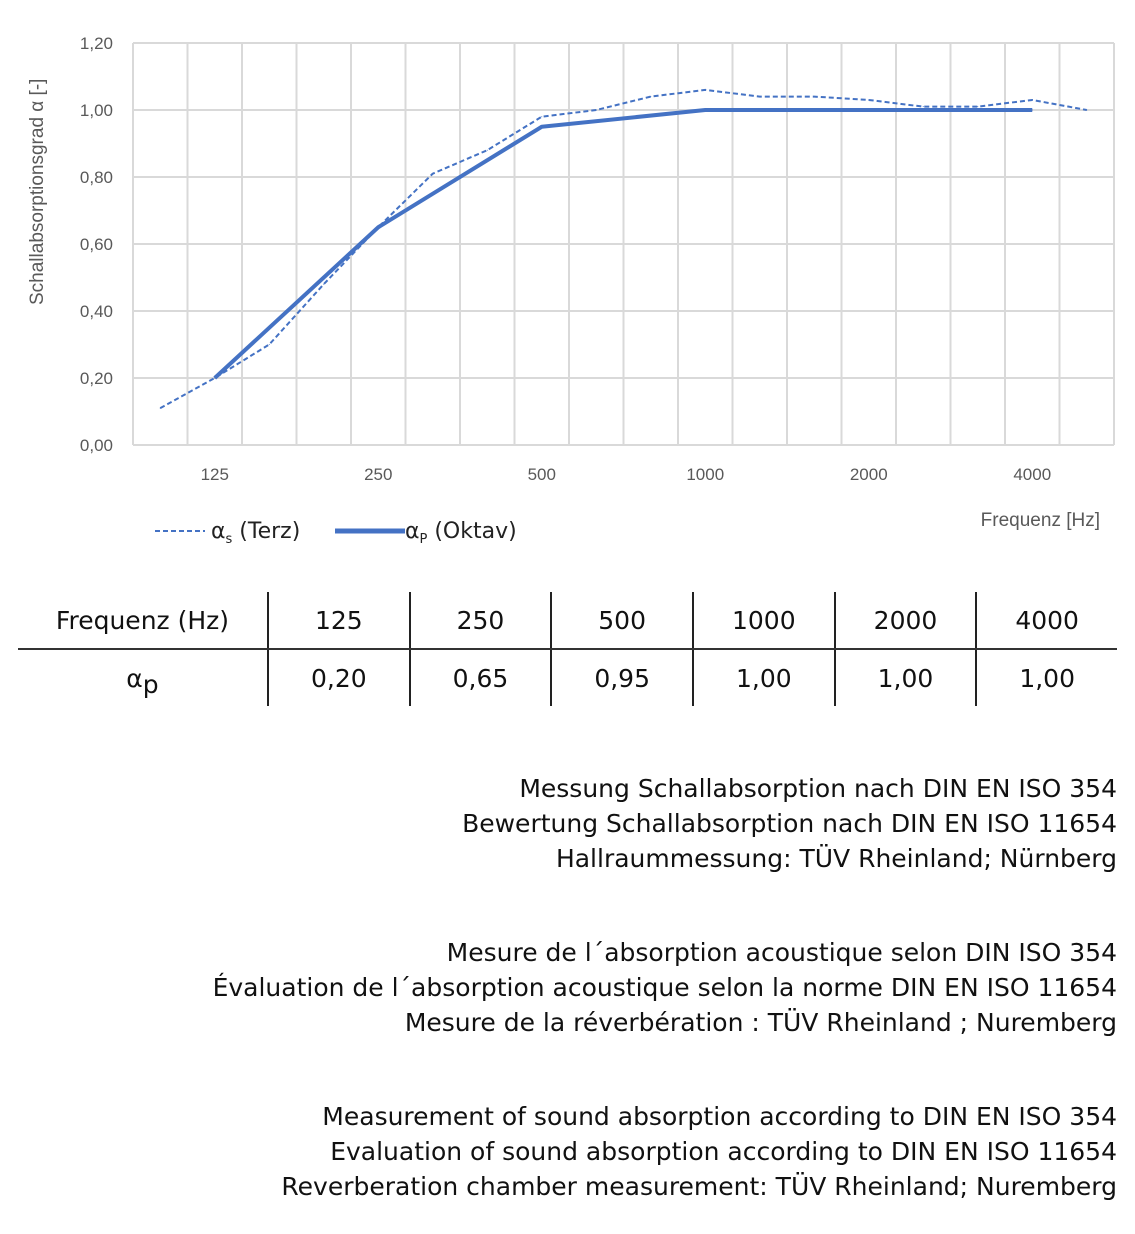 The image size is (1135, 1234). I want to click on x-tick-label: 125, so click(215, 474).